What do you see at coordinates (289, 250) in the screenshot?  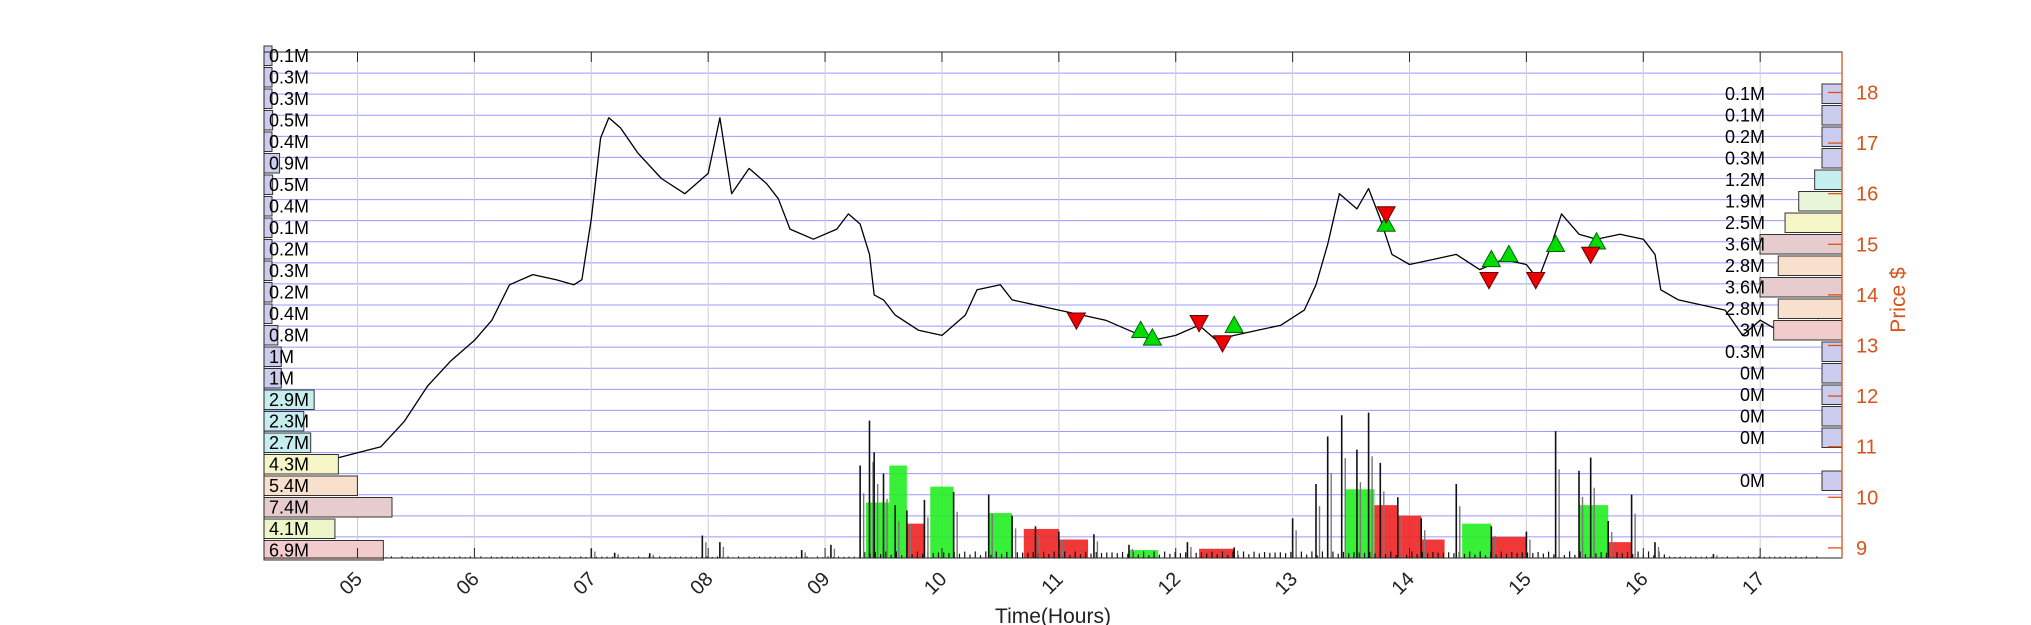 I see `profile-label-left: 0.2M` at bounding box center [289, 250].